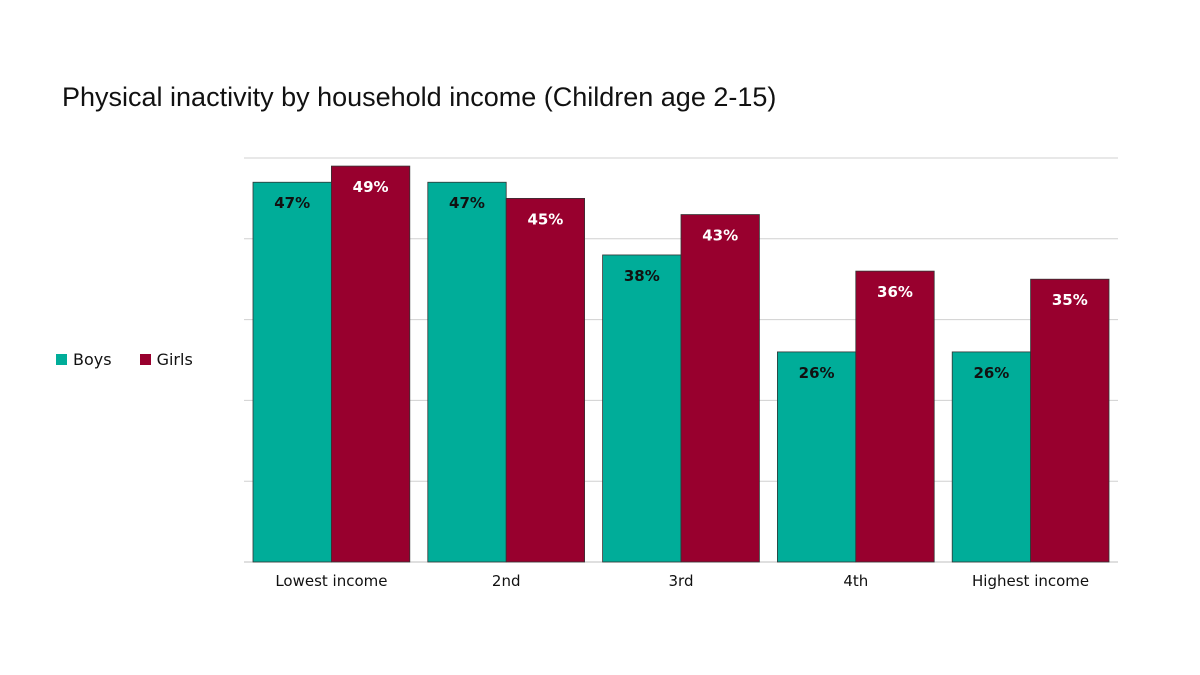 This screenshot has height=675, width=1200. I want to click on x-tick-label: 4th, so click(855, 581).